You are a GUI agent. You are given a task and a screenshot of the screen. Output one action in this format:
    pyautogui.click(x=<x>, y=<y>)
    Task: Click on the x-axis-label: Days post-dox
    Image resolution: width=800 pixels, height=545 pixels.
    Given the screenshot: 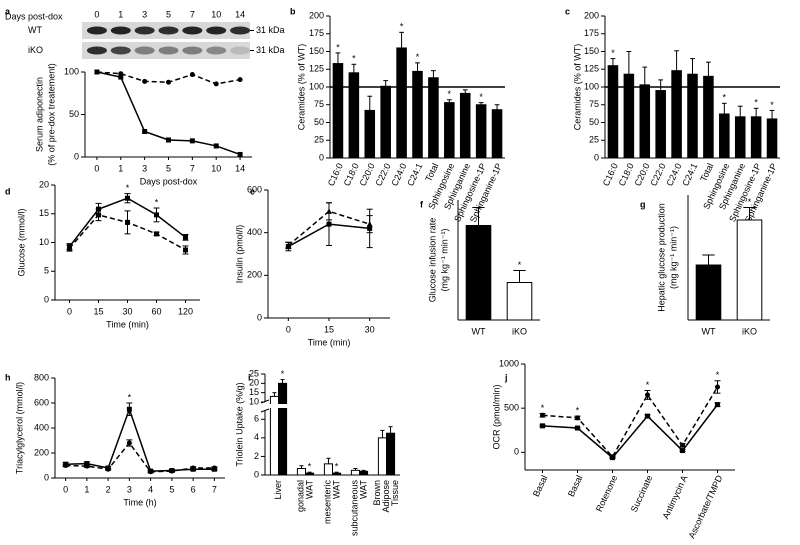 What is the action you would take?
    pyautogui.click(x=169, y=181)
    